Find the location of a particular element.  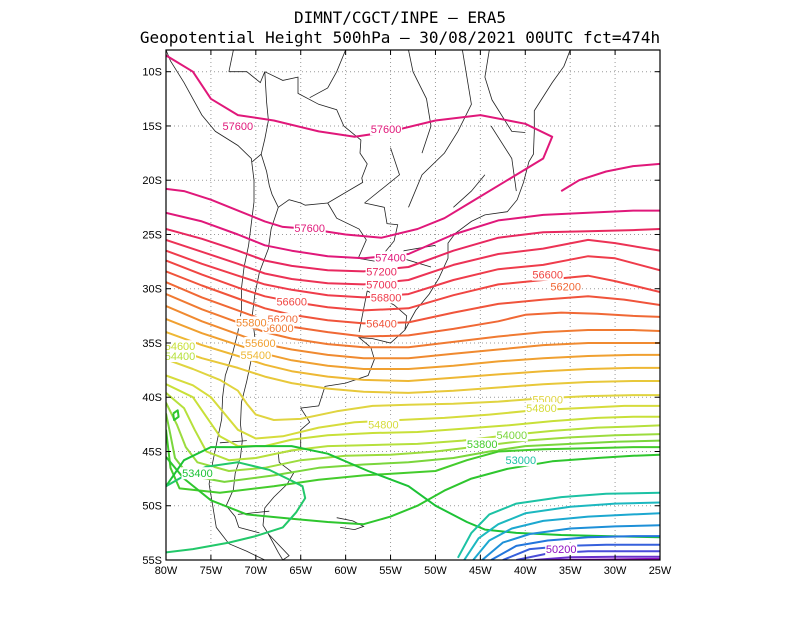

map-title-line1: DIMNT/CGCT/INPE – ERA5 is located at coordinates (400, 17).